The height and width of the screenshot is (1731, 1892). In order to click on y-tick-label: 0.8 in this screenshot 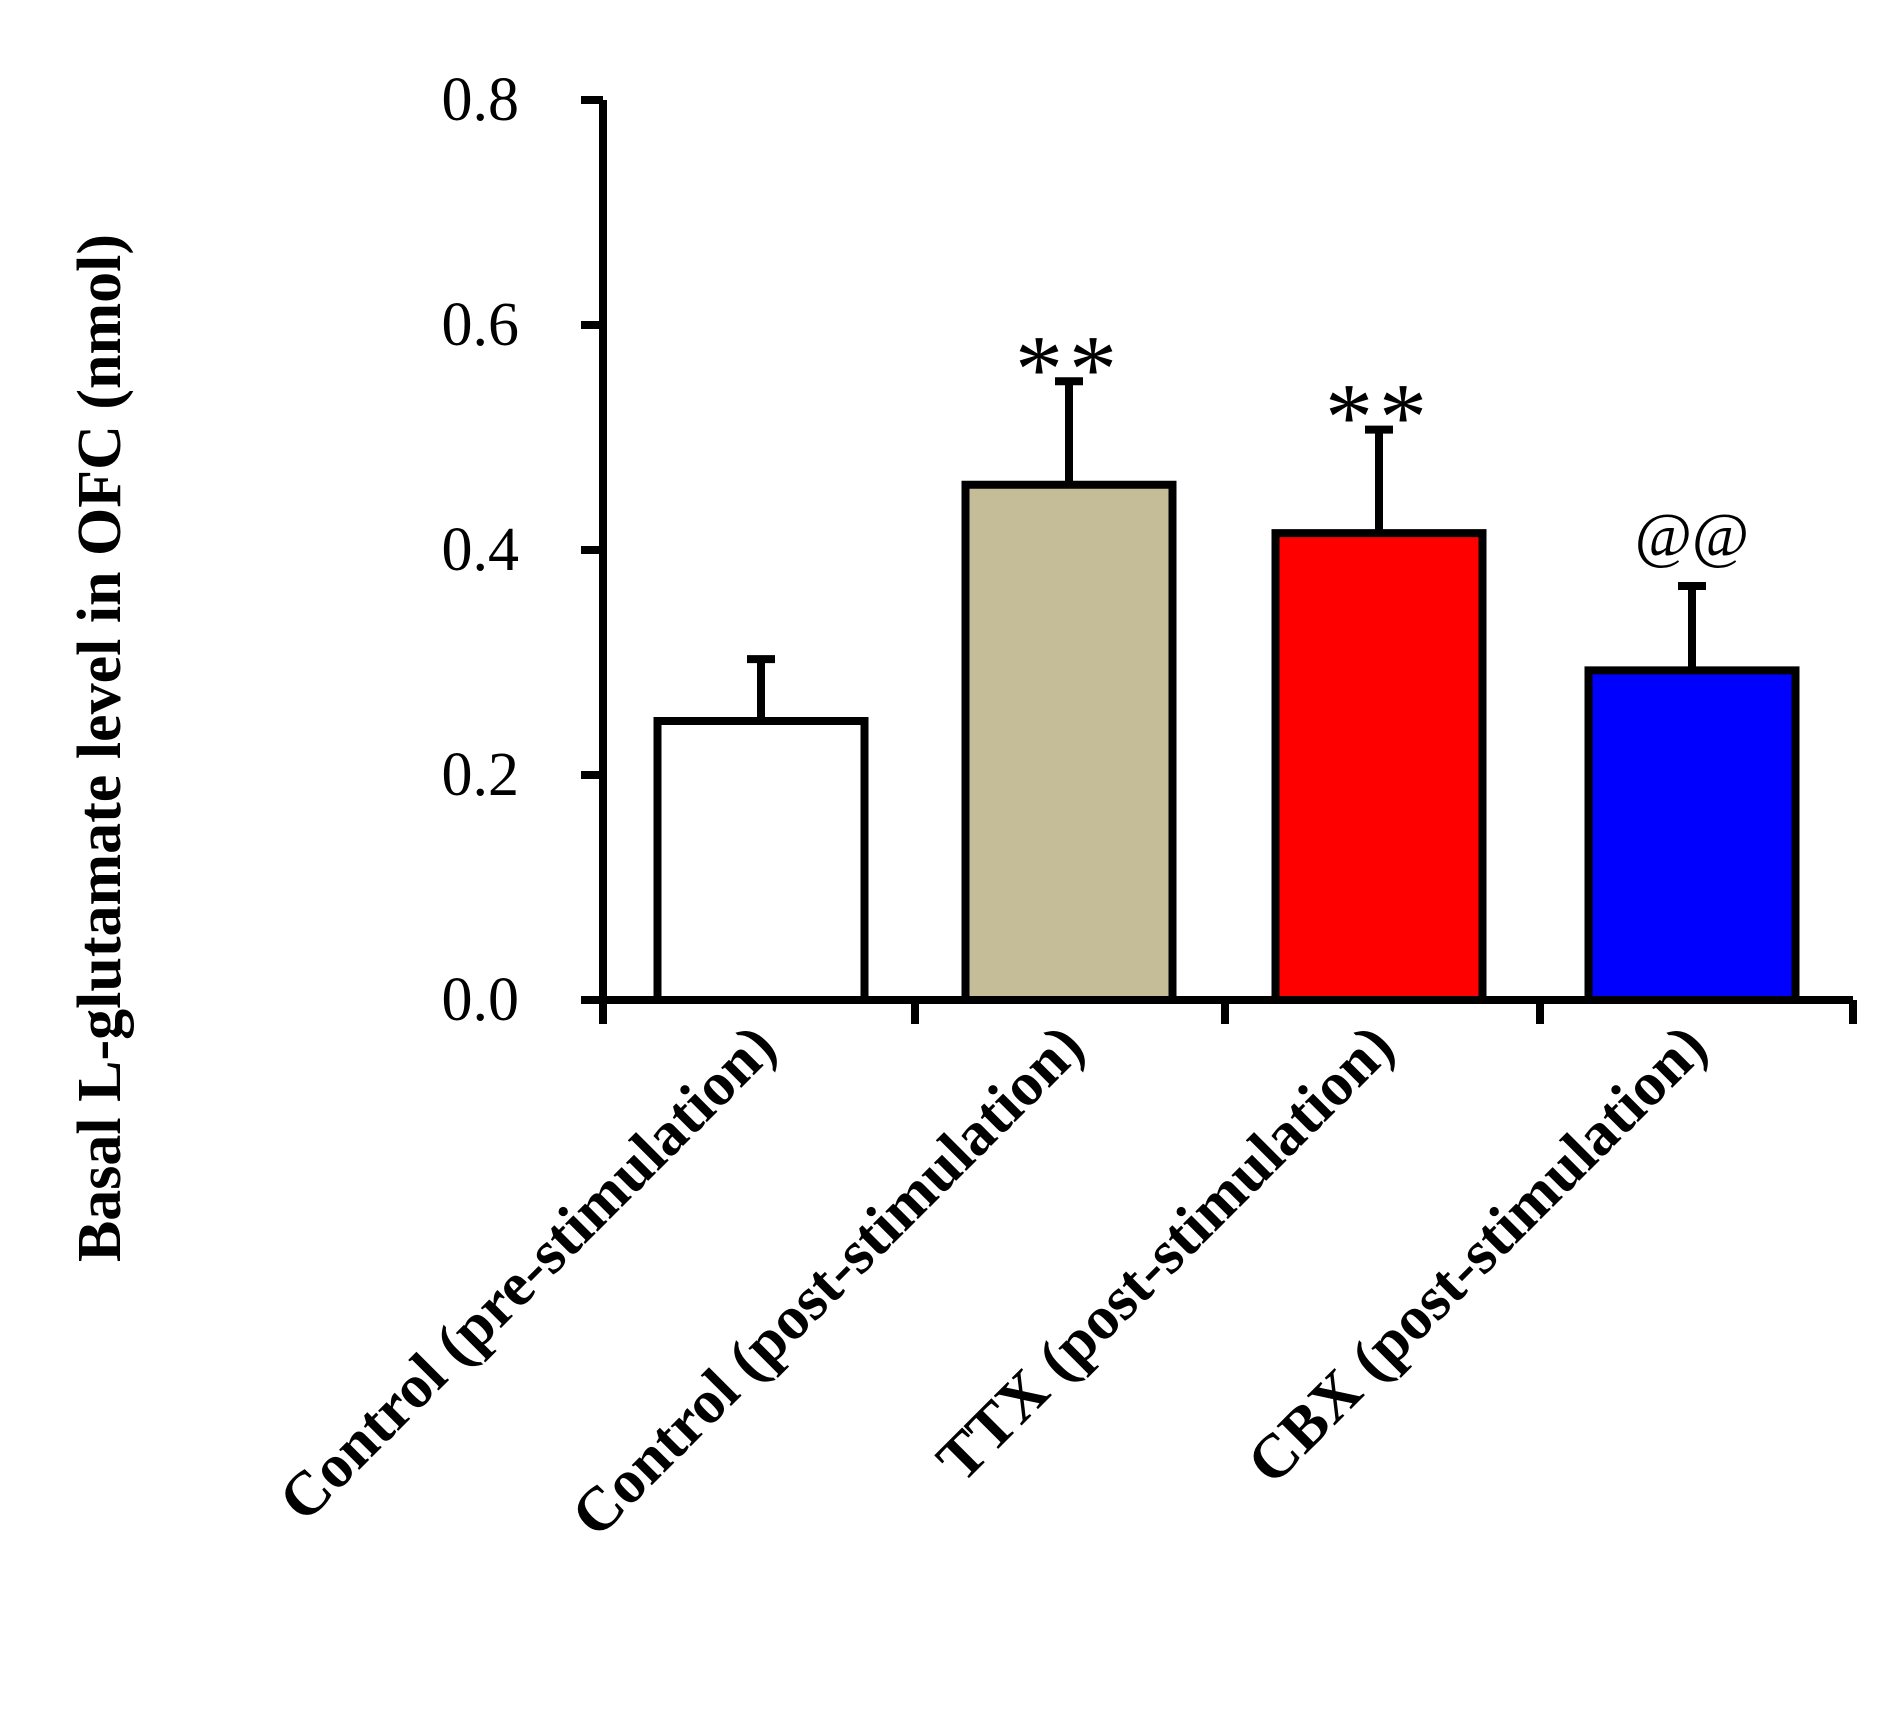, I will do `click(481, 100)`.